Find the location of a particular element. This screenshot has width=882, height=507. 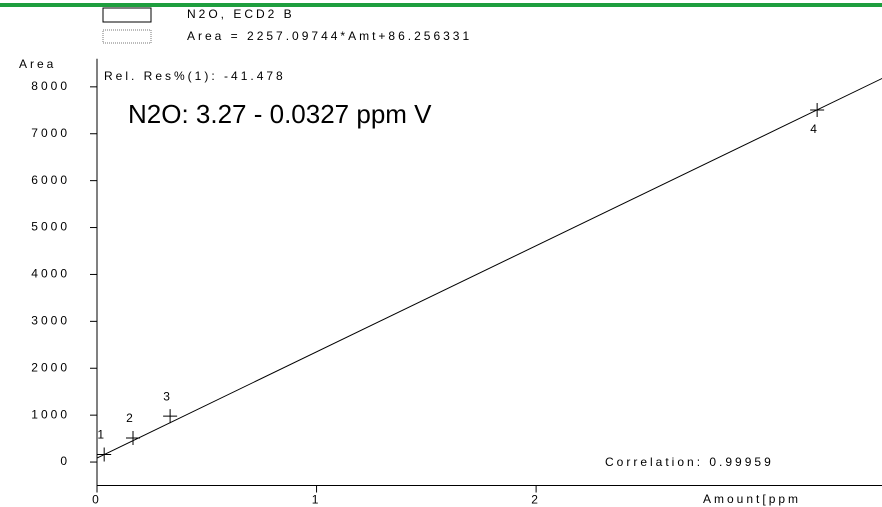

y-tick-label: 1000 is located at coordinates (50, 414).